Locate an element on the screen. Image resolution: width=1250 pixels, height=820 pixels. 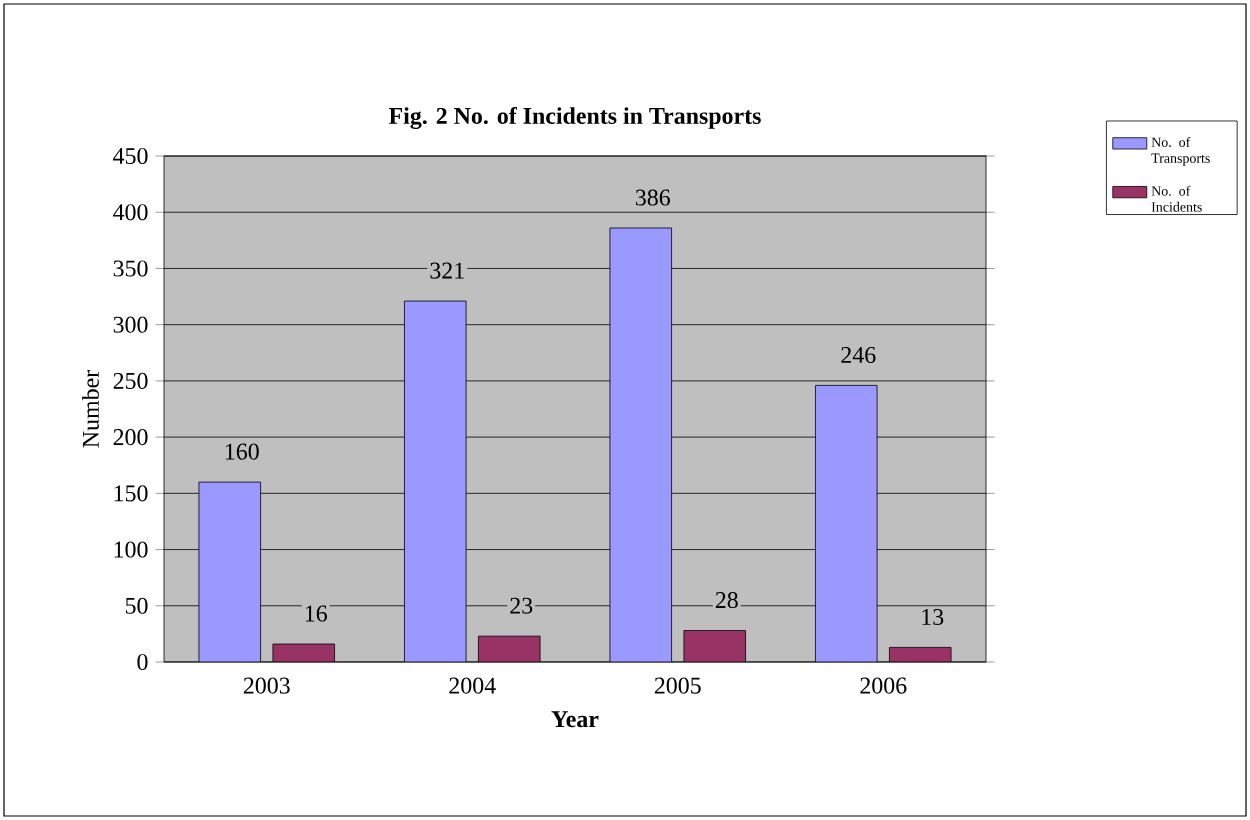
y-tick-label: 400 is located at coordinates (130, 212).